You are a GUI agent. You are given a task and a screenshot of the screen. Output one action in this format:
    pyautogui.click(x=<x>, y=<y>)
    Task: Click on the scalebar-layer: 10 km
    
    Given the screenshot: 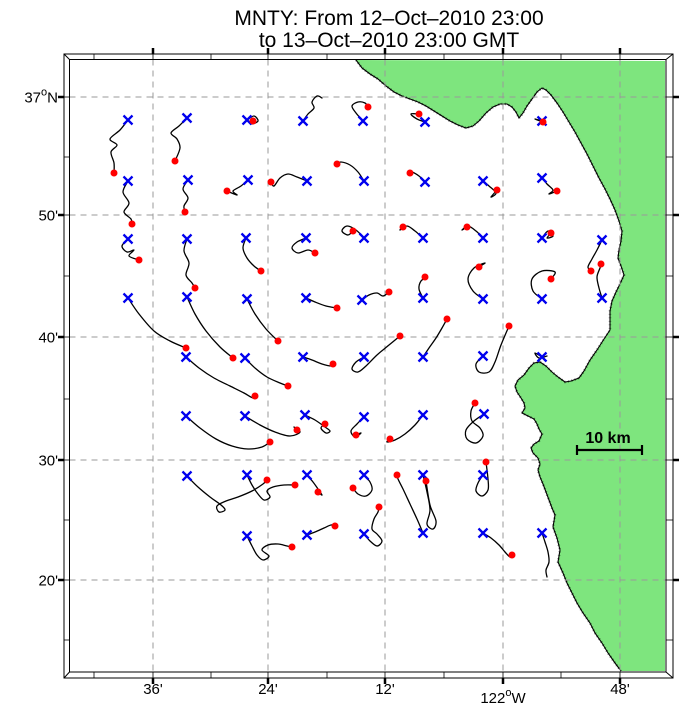 What is the action you would take?
    pyautogui.click(x=609, y=442)
    